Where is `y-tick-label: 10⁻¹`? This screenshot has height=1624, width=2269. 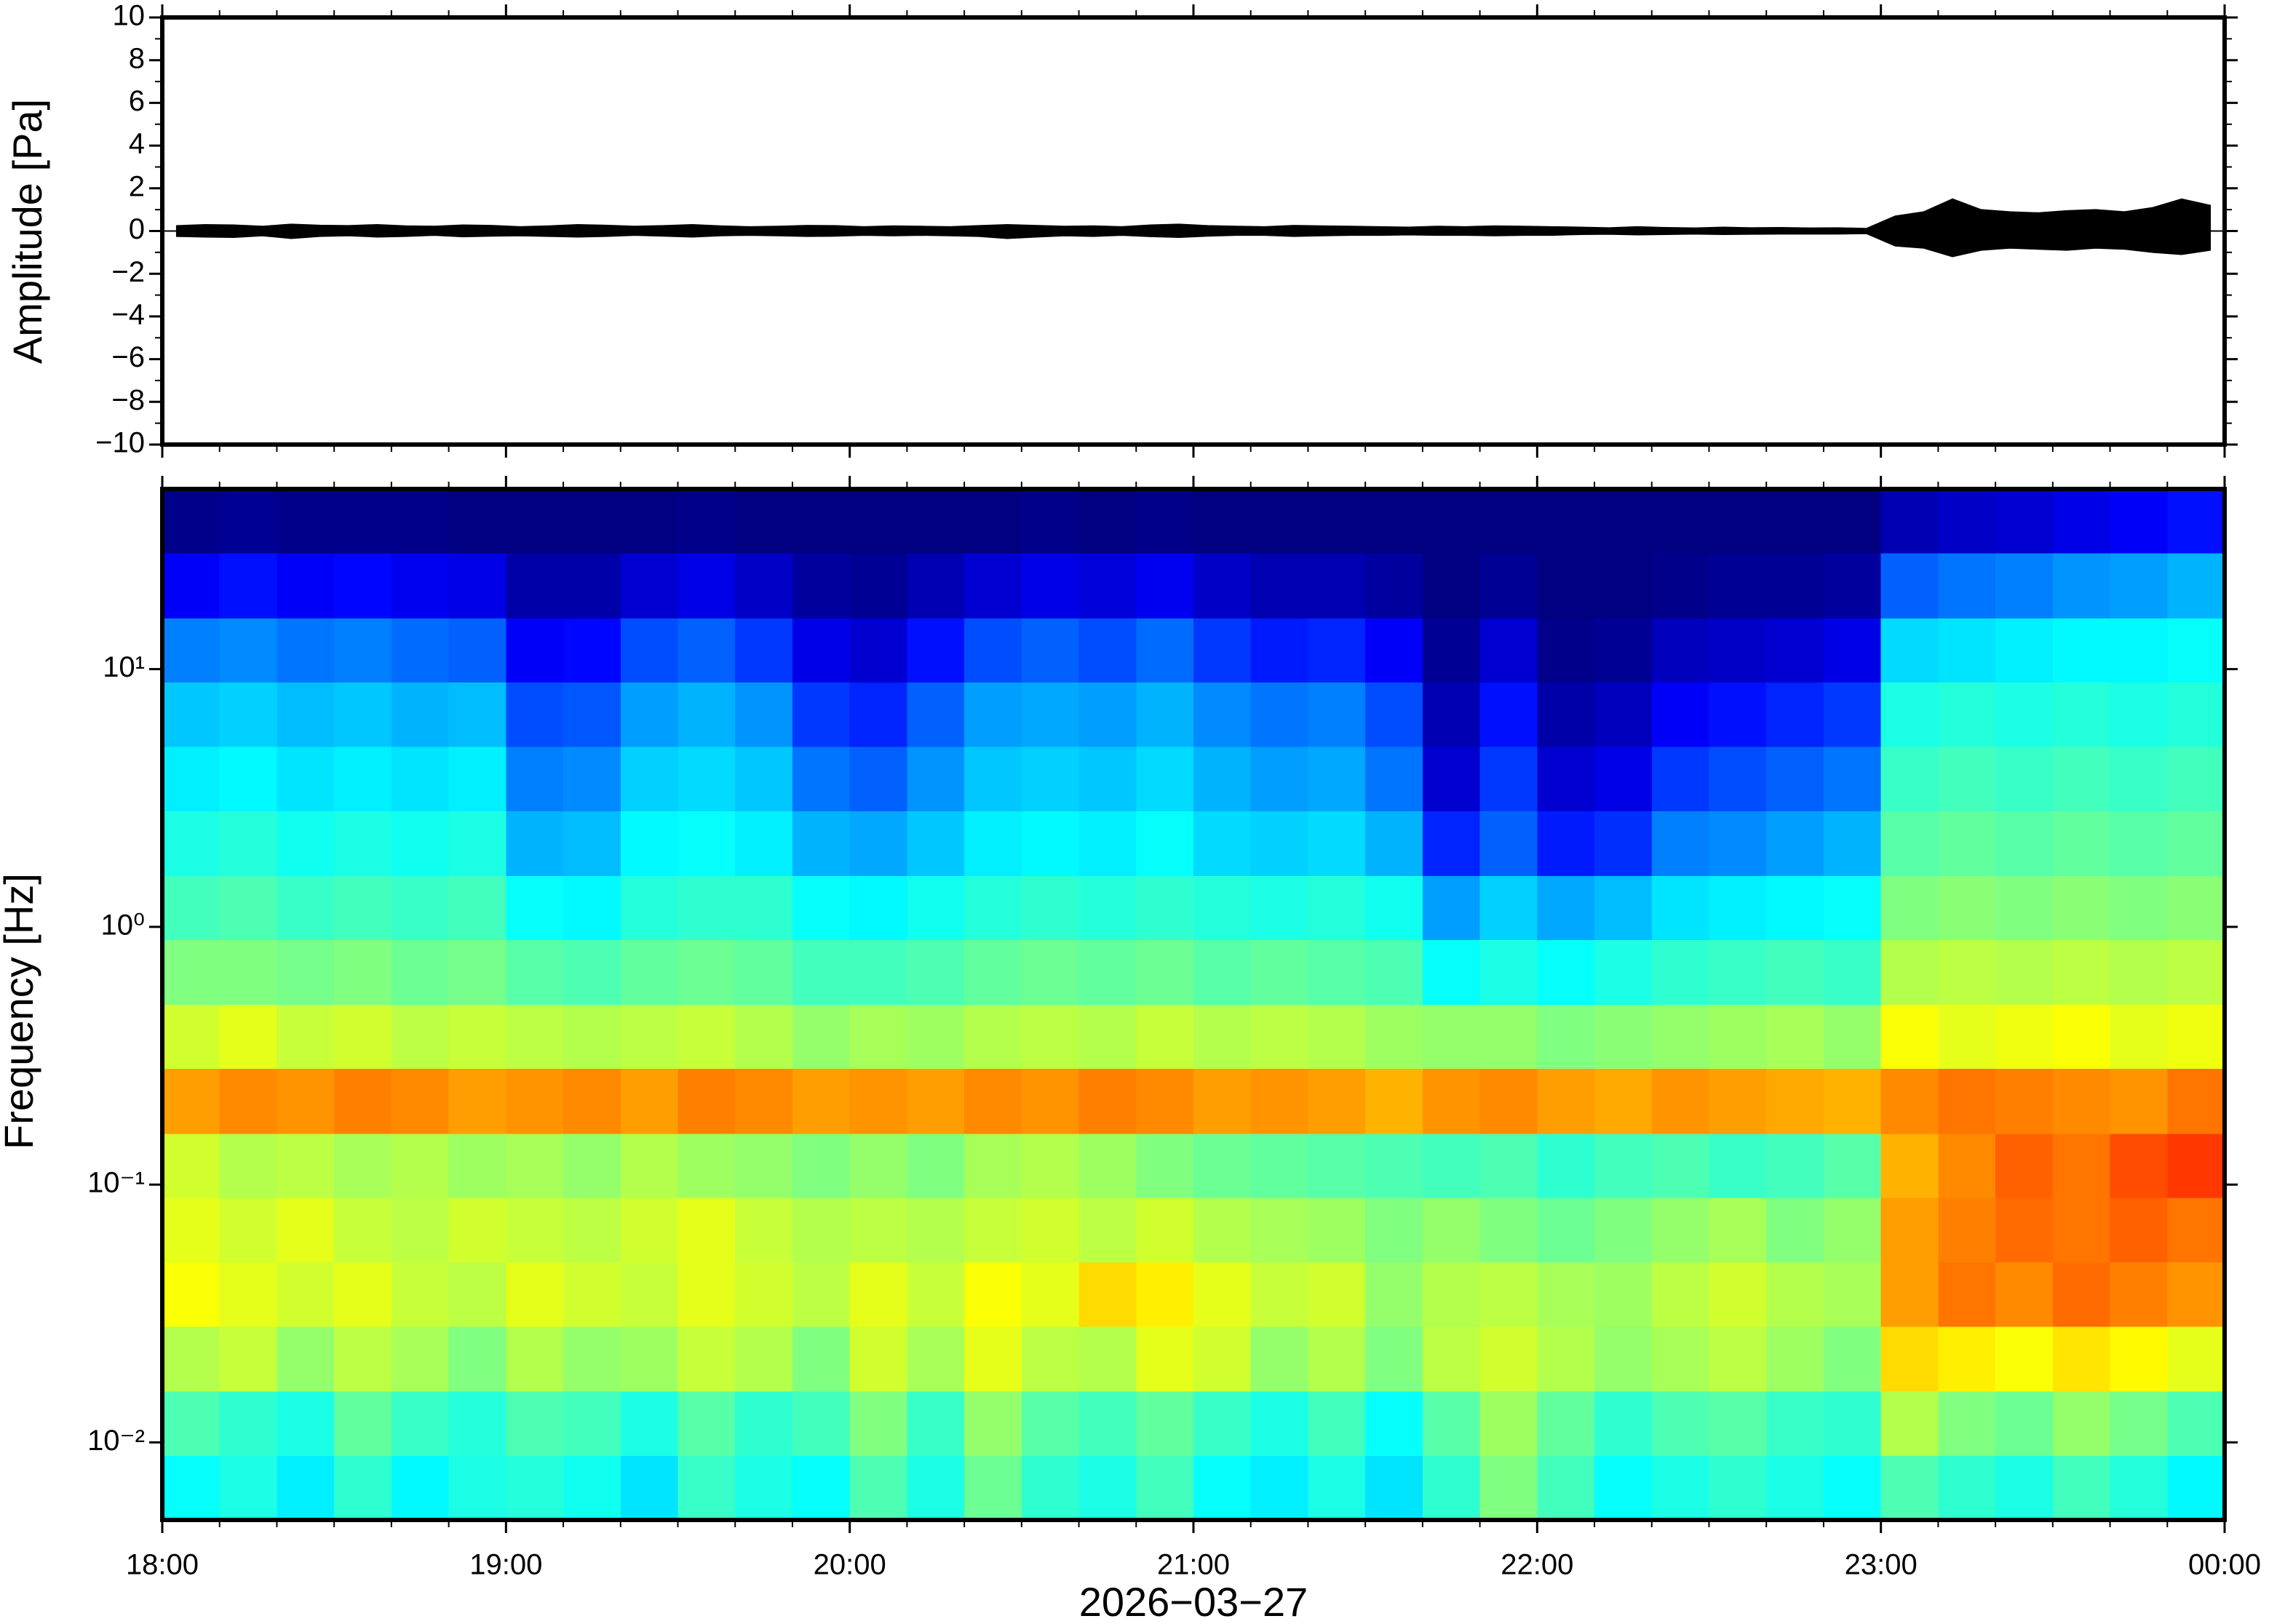 y-tick-label: 10⁻¹ is located at coordinates (116, 1183).